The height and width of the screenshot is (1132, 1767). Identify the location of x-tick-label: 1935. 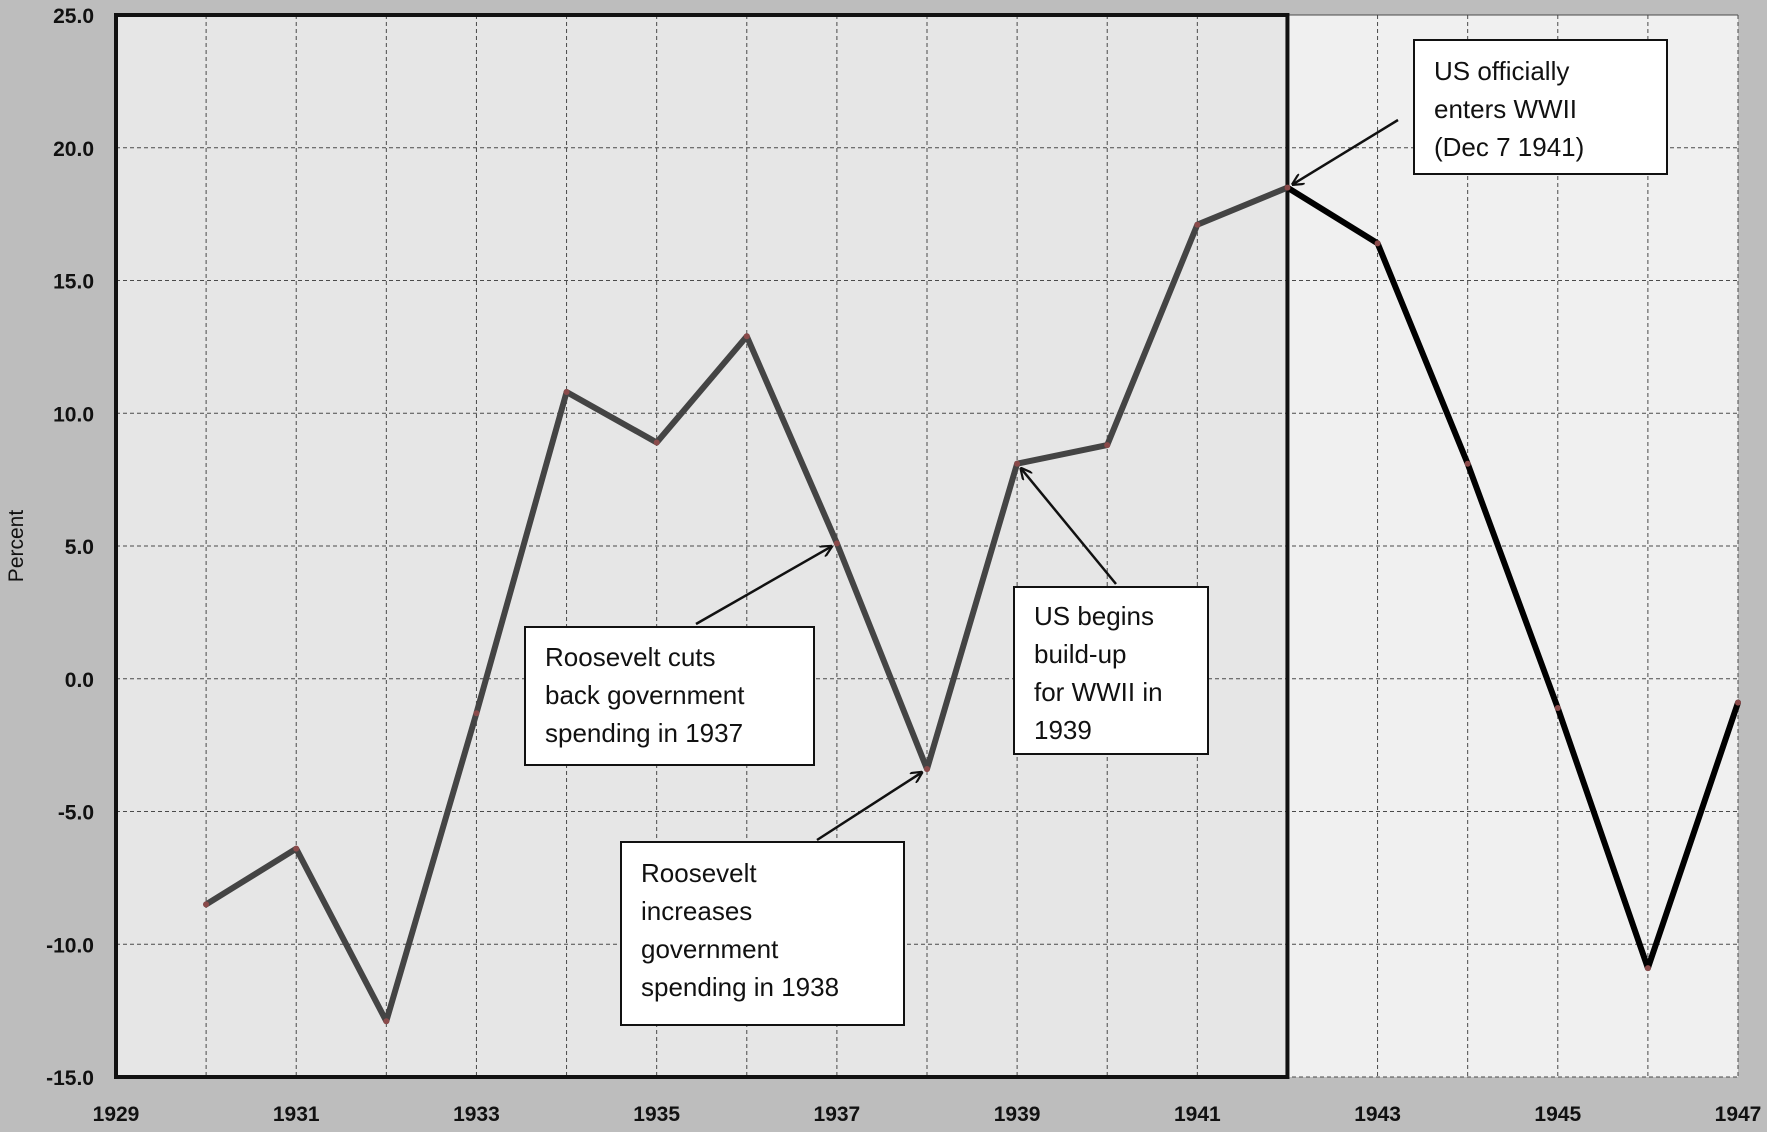
(656, 1114).